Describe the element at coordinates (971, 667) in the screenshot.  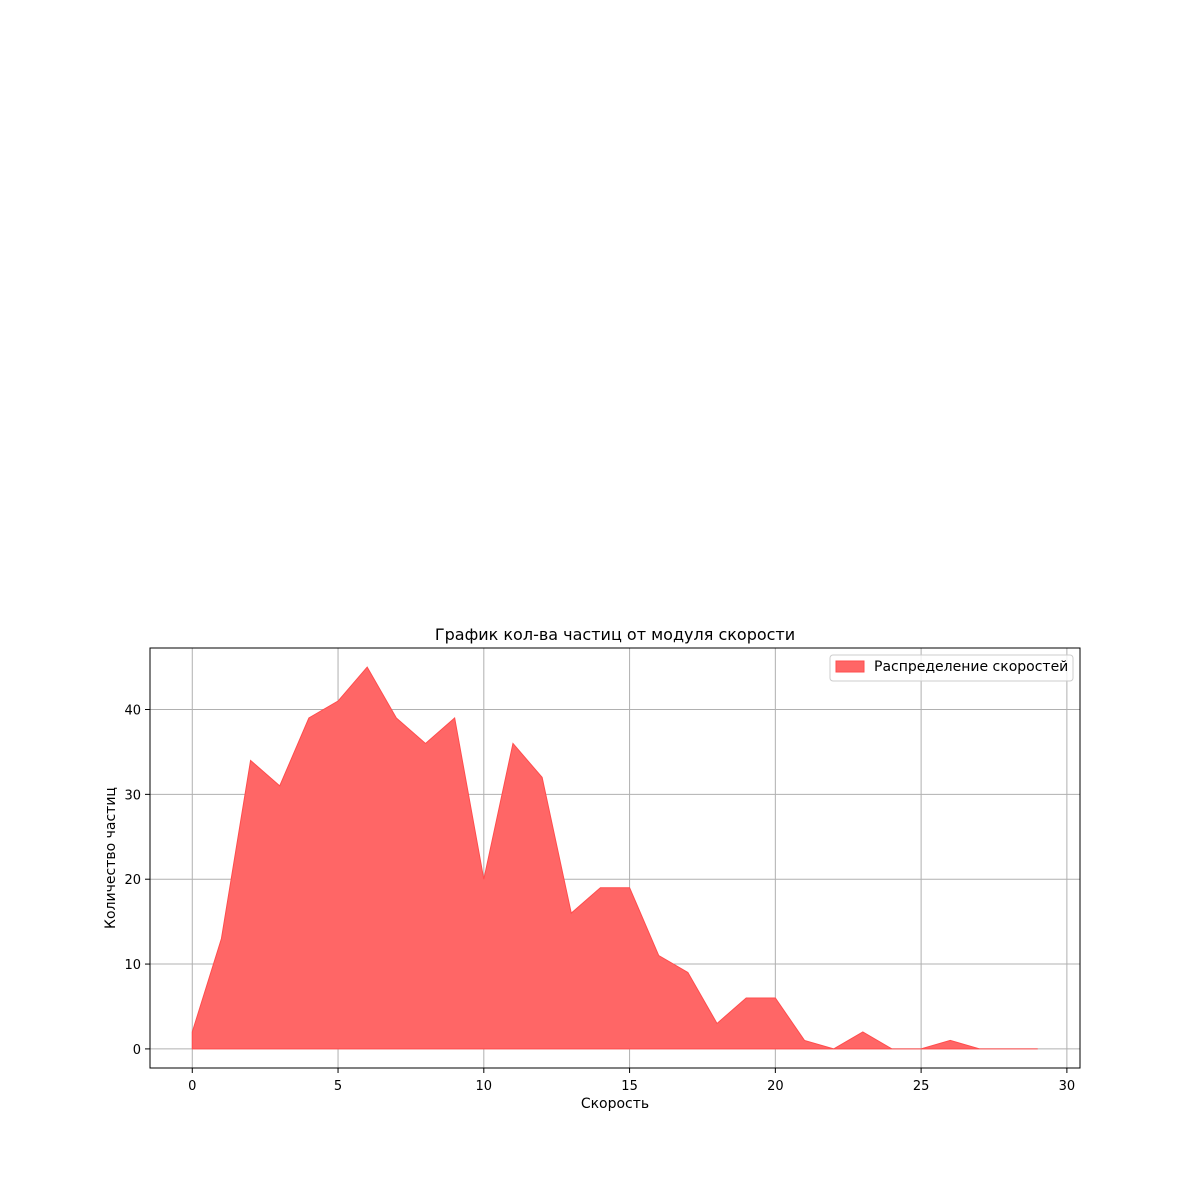
I see `legend-label: Распределение скоростей` at that location.